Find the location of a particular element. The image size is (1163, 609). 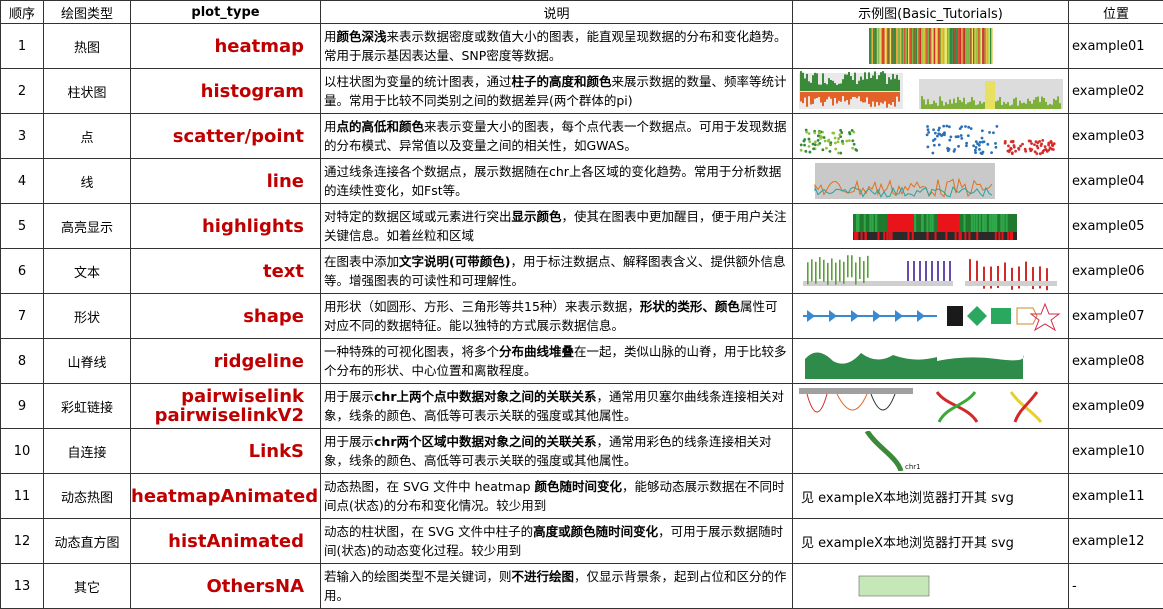

cell-plot-type: heatmap is located at coordinates (226, 46).